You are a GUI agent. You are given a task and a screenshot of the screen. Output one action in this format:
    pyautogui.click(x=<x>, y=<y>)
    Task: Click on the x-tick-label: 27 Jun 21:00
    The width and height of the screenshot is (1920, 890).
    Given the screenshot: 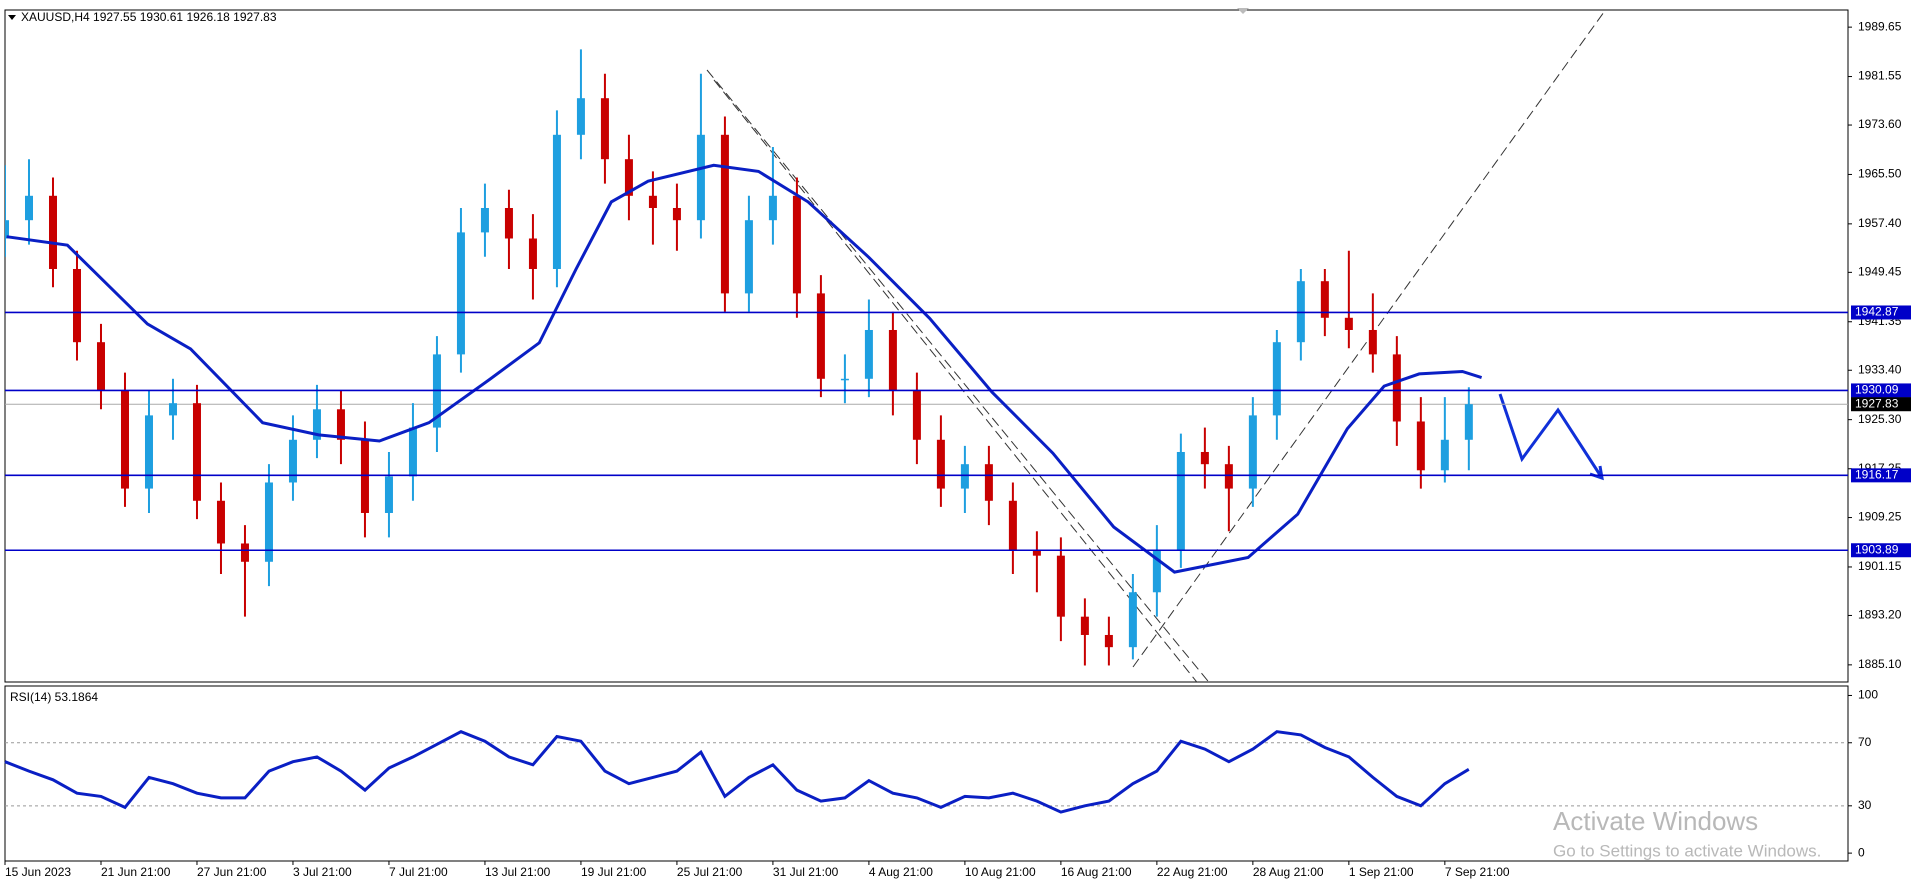 What is the action you would take?
    pyautogui.click(x=232, y=872)
    